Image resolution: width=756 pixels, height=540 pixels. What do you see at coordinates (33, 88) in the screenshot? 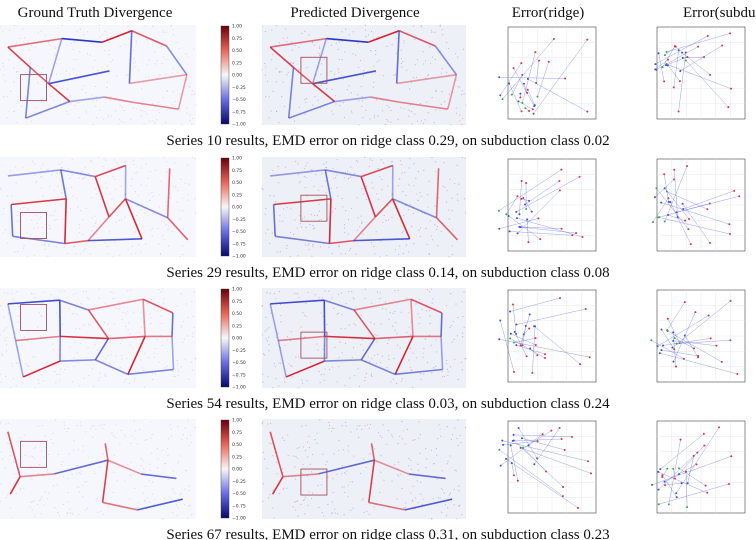
I see `zoom-box` at bounding box center [33, 88].